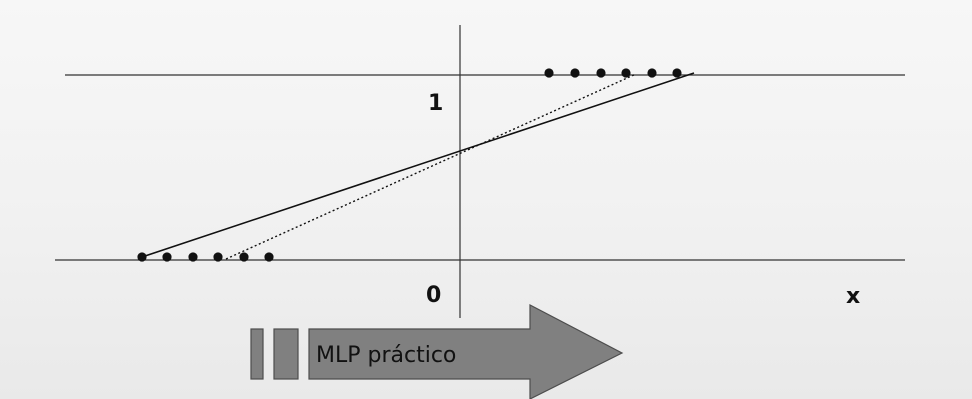 The image size is (972, 399). What do you see at coordinates (853, 296) in the screenshot?
I see `label-x: x` at bounding box center [853, 296].